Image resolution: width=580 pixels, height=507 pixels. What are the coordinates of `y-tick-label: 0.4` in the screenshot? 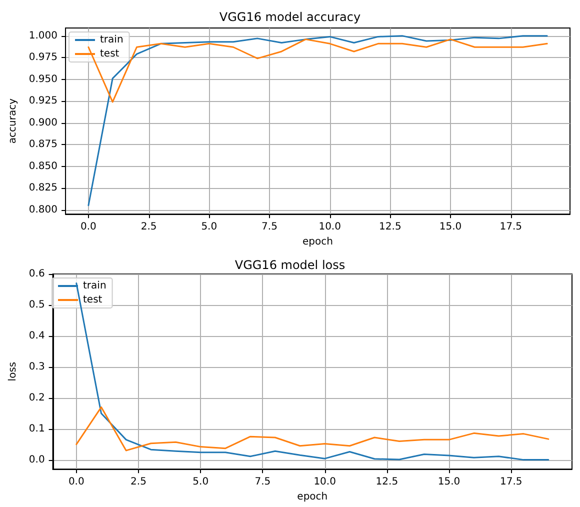 It's located at (36, 336).